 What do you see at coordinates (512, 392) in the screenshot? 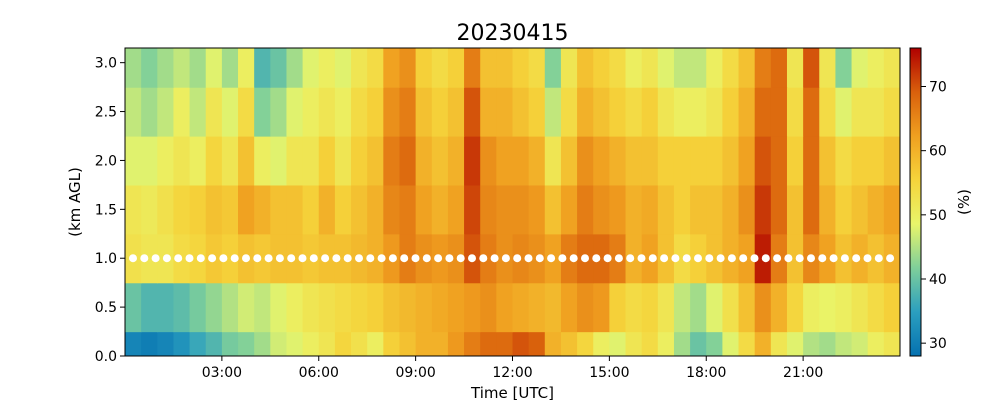
I see `x-axis-label: Time [UTC]` at bounding box center [512, 392].